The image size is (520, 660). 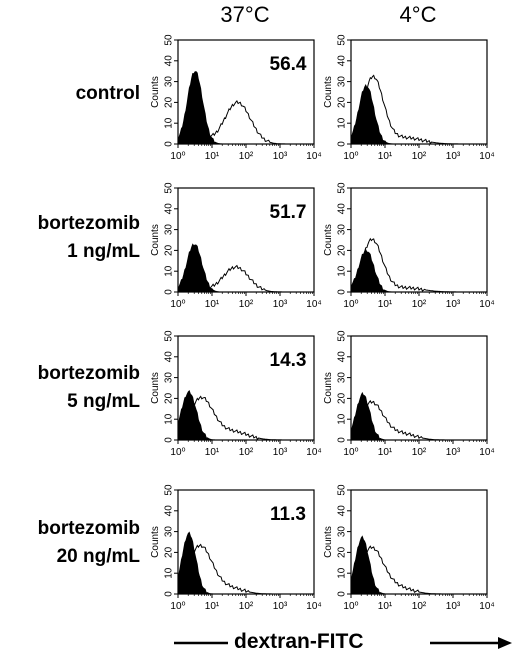 I want to click on row-label-bortezomib-20: bortezomib 20 ng/mL, so click(x=70, y=543).